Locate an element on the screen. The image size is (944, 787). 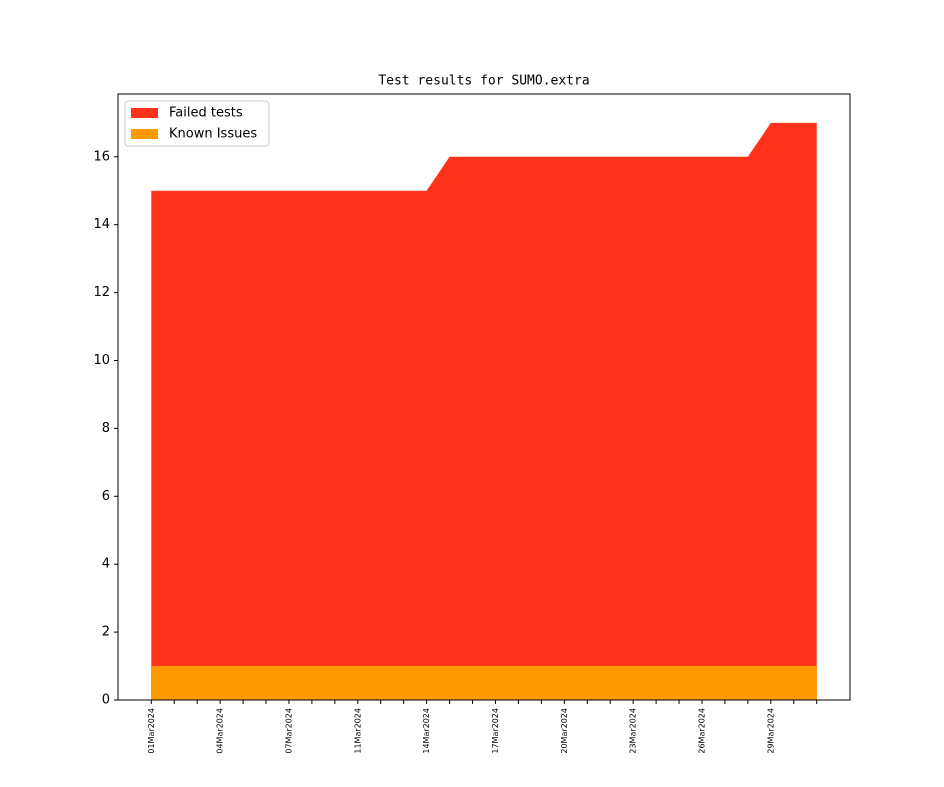
x-tick-label: 17Mar2024 is located at coordinates (495, 731).